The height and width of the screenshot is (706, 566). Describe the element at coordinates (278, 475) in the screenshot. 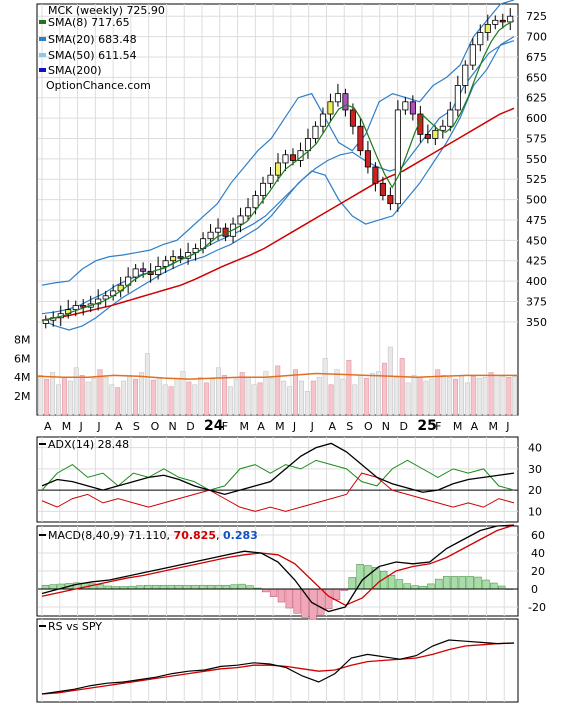

I see `adx-plus-di-line` at that location.